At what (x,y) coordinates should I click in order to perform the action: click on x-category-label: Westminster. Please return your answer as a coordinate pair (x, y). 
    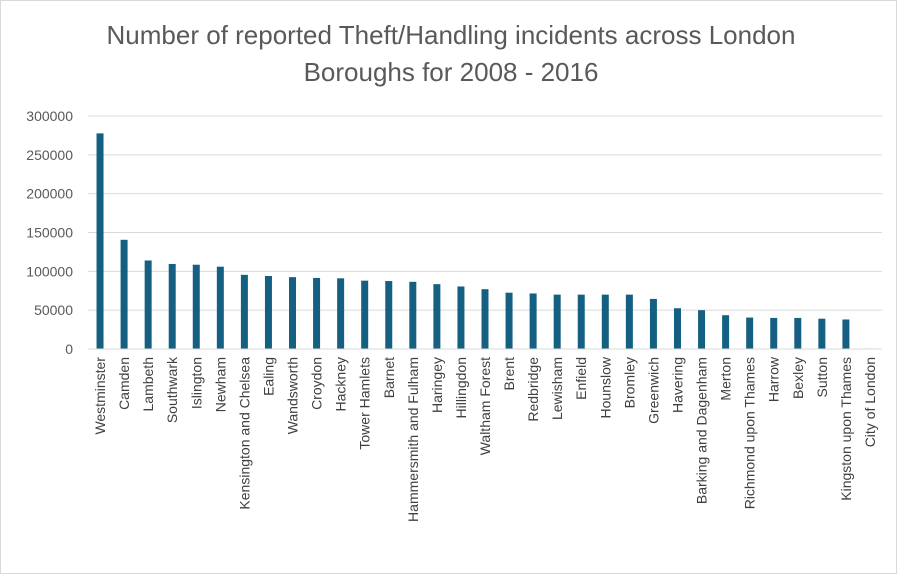
    Looking at the image, I should click on (100, 396).